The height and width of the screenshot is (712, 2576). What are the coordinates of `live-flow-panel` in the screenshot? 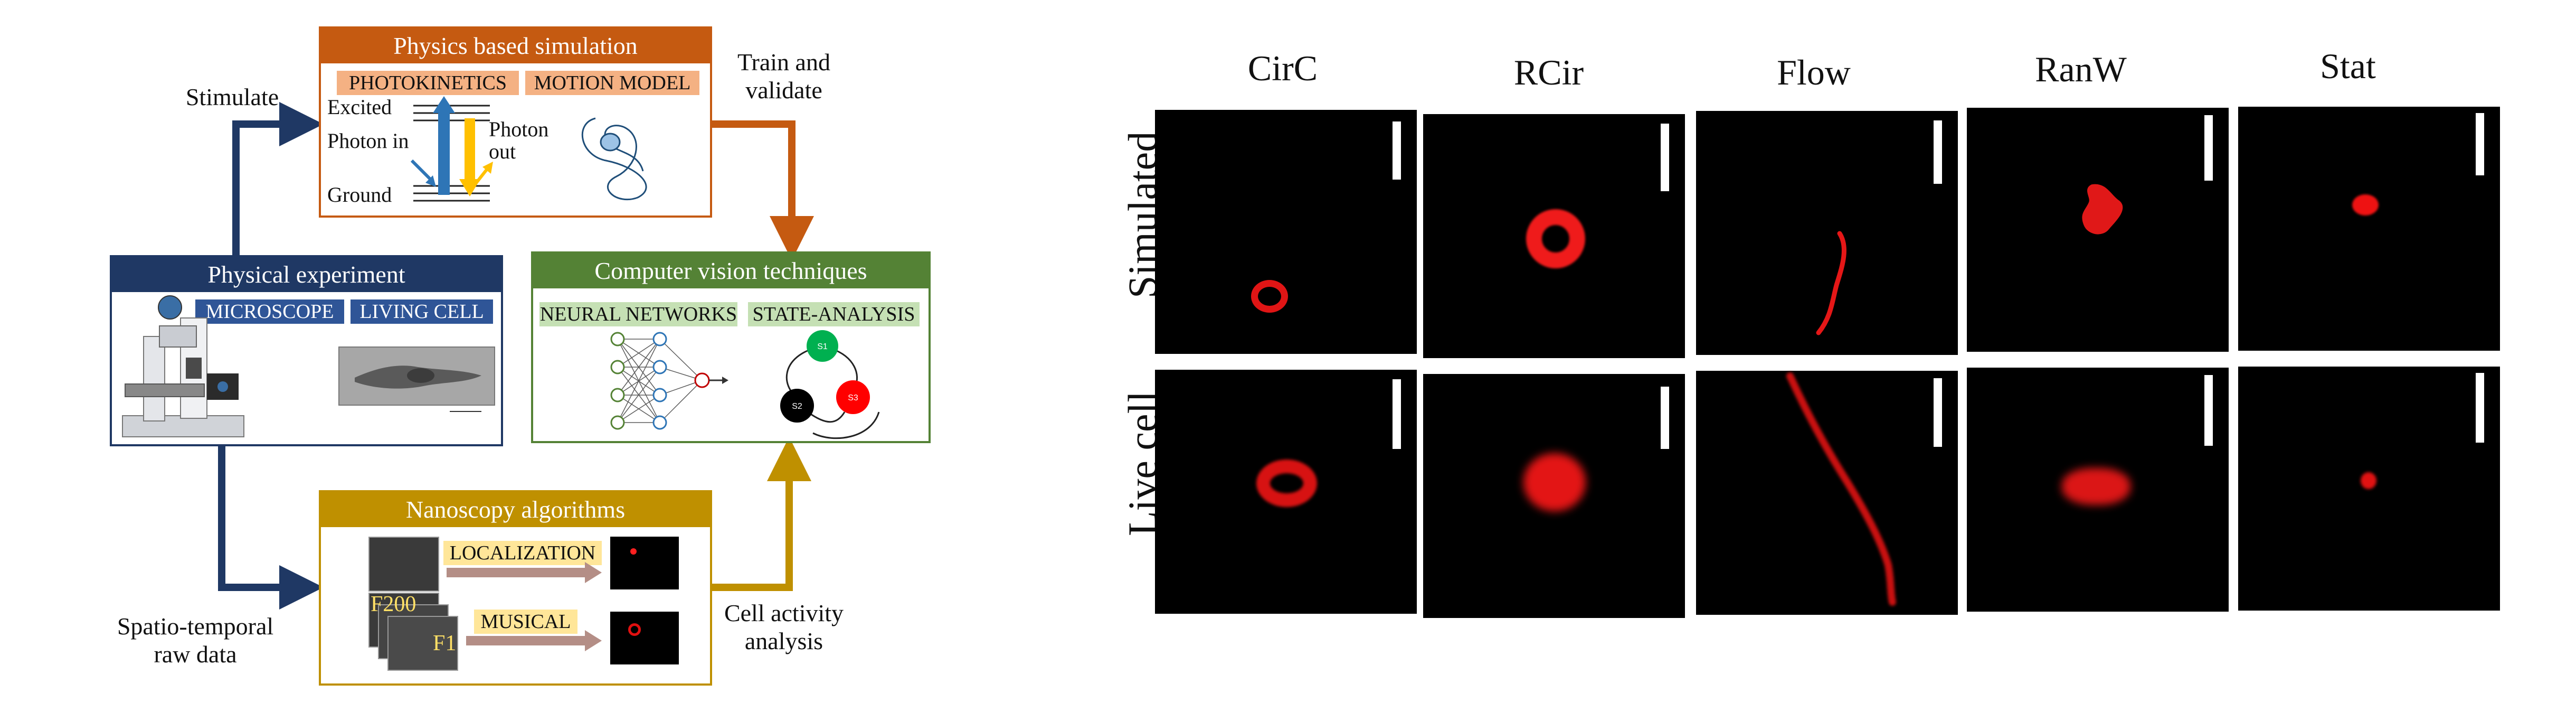 It's located at (1827, 493).